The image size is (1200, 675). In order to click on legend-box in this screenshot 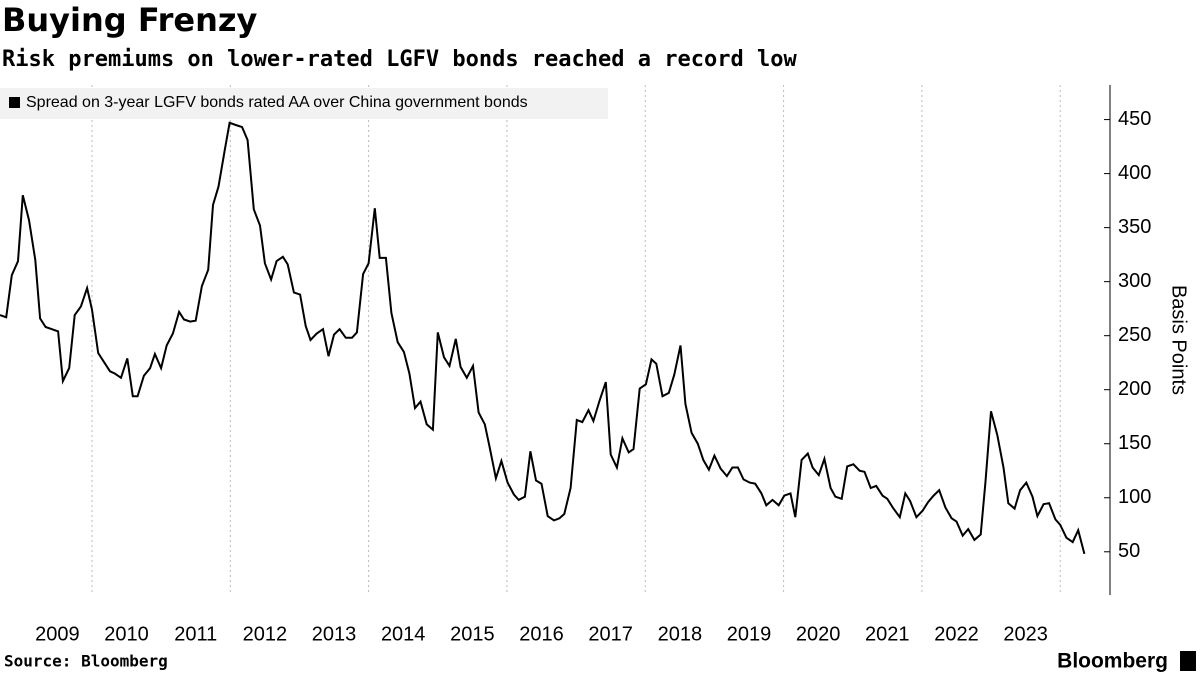, I will do `click(304, 103)`.